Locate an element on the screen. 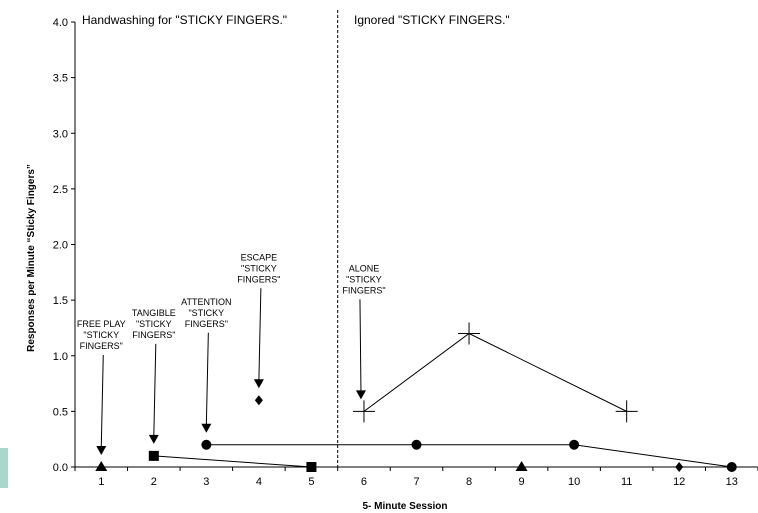  y-tick-label: 4.0 is located at coordinates (60, 23).